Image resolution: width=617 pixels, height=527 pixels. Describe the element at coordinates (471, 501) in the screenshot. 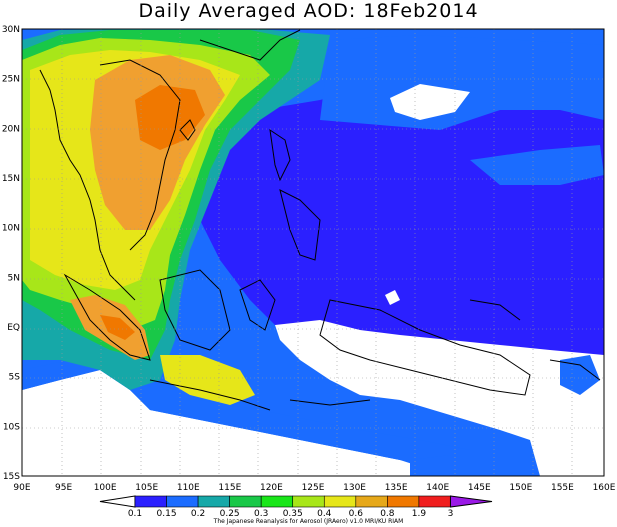

I see `colorbar-max-arrow` at that location.